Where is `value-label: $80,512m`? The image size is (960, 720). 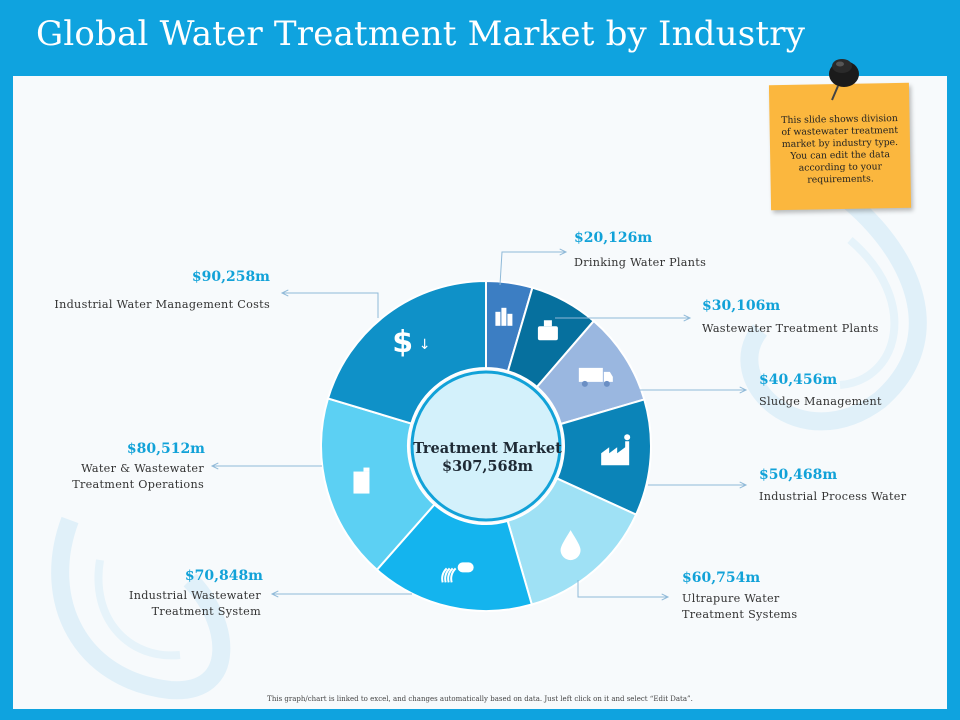
value-label: $80,512m is located at coordinates (165, 449).